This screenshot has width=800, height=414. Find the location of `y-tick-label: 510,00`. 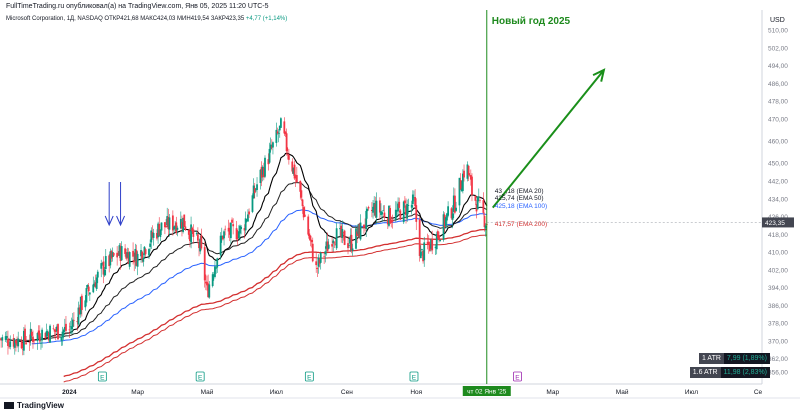

y-tick-label: 510,00 is located at coordinates (778, 31).